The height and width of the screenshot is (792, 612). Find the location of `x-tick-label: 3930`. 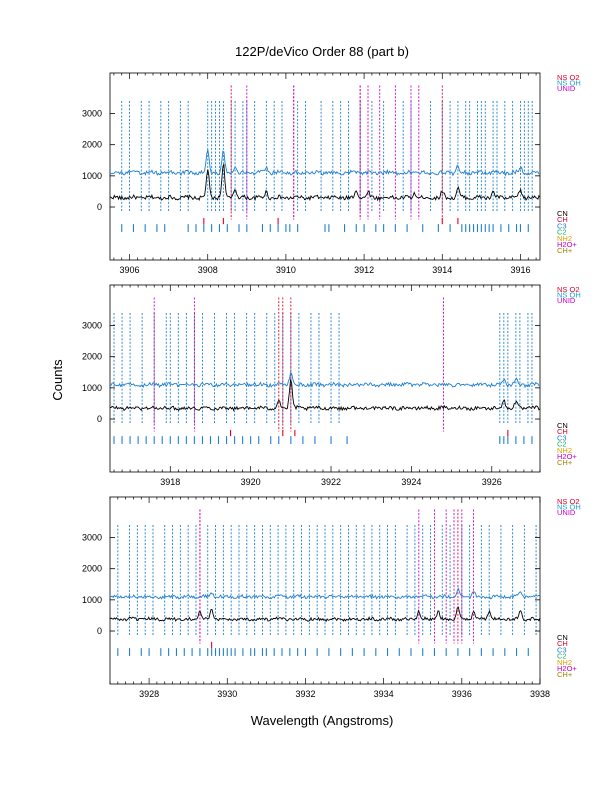

x-tick-label: 3930 is located at coordinates (227, 694).